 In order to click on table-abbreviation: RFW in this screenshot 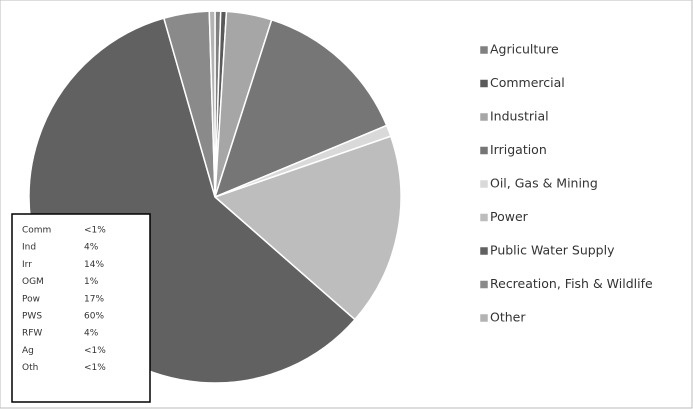, I will do `click(32, 334)`.